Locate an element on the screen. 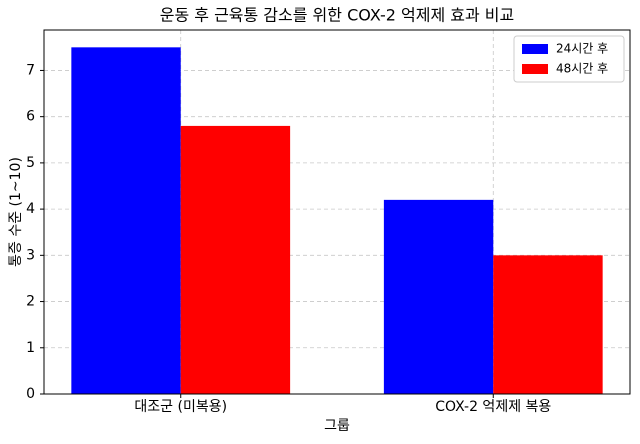 Image resolution: width=640 pixels, height=444 pixels. y-tick-label: 5 is located at coordinates (30, 163).